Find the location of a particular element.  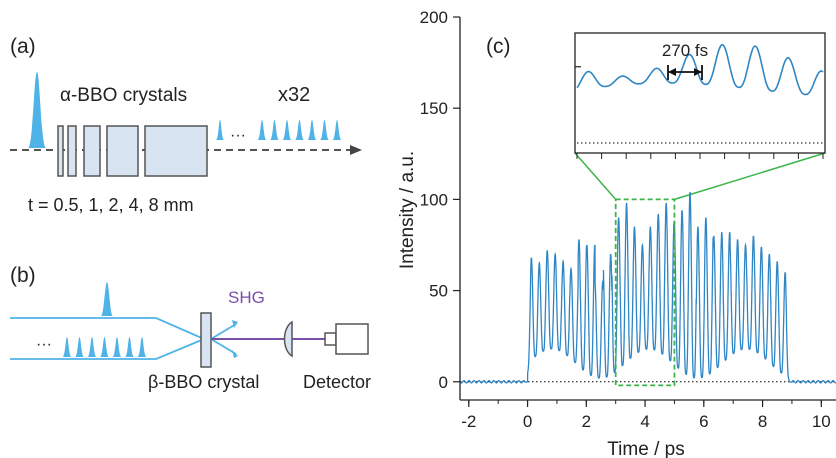

shg-label: SHG is located at coordinates (246, 297).